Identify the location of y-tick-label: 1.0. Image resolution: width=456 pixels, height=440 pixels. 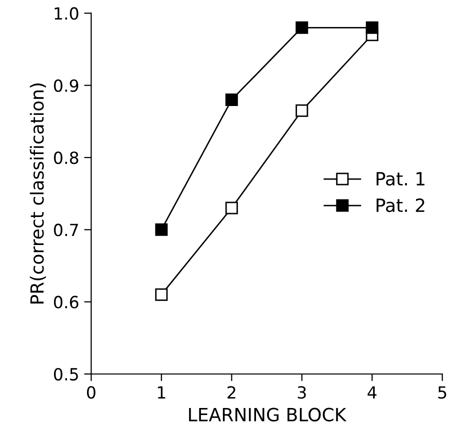
(66, 13).